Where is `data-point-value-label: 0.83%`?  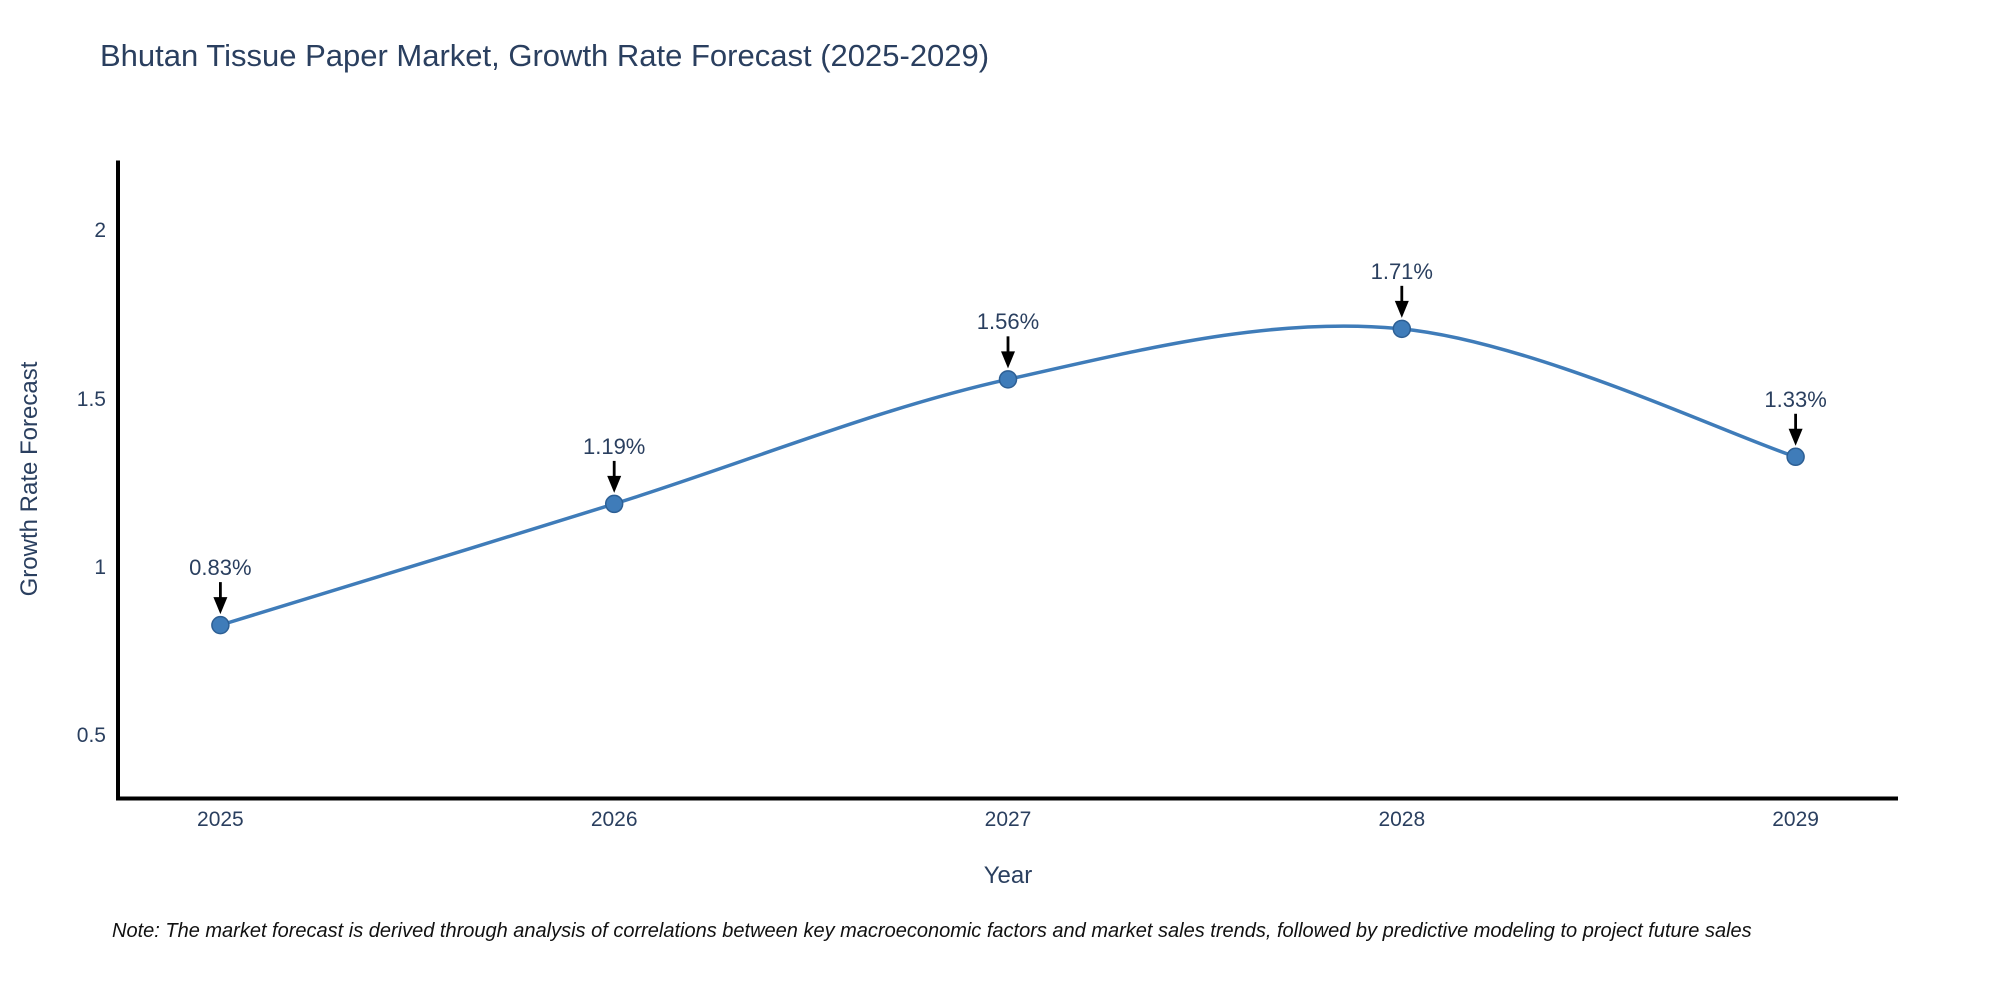
data-point-value-label: 0.83% is located at coordinates (220, 568).